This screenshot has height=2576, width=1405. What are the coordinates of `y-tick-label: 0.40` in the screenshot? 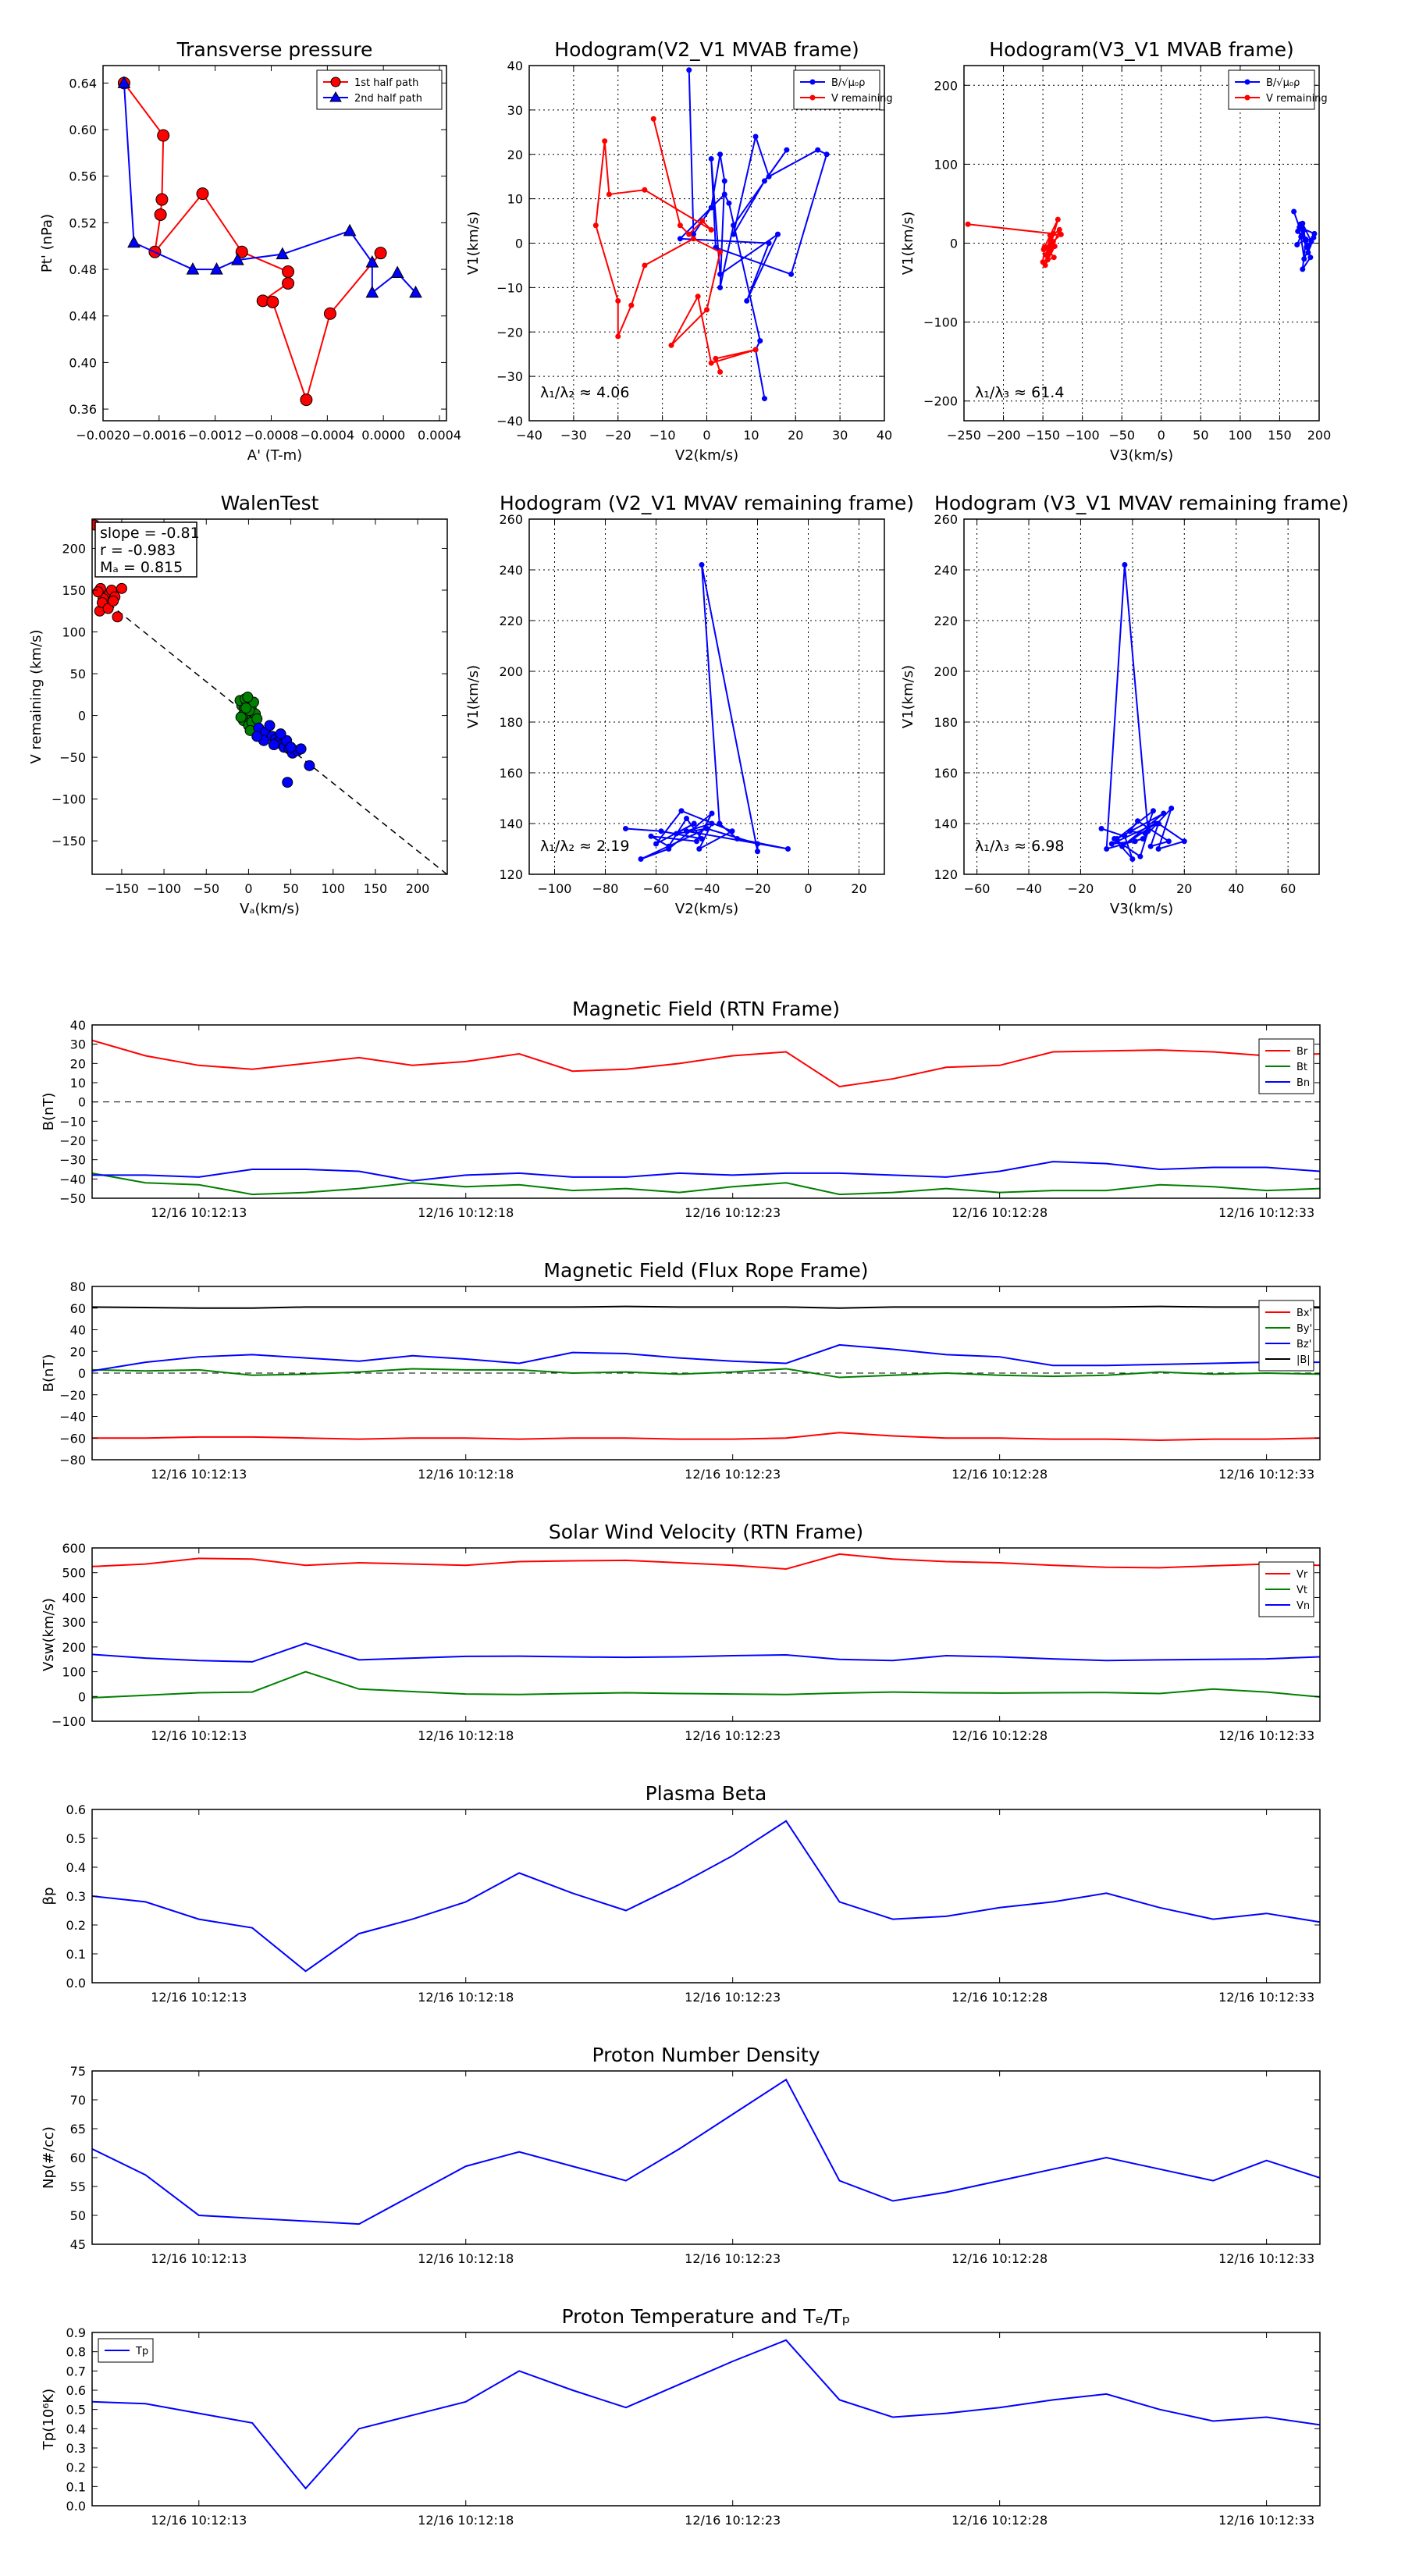 It's located at (83, 362).